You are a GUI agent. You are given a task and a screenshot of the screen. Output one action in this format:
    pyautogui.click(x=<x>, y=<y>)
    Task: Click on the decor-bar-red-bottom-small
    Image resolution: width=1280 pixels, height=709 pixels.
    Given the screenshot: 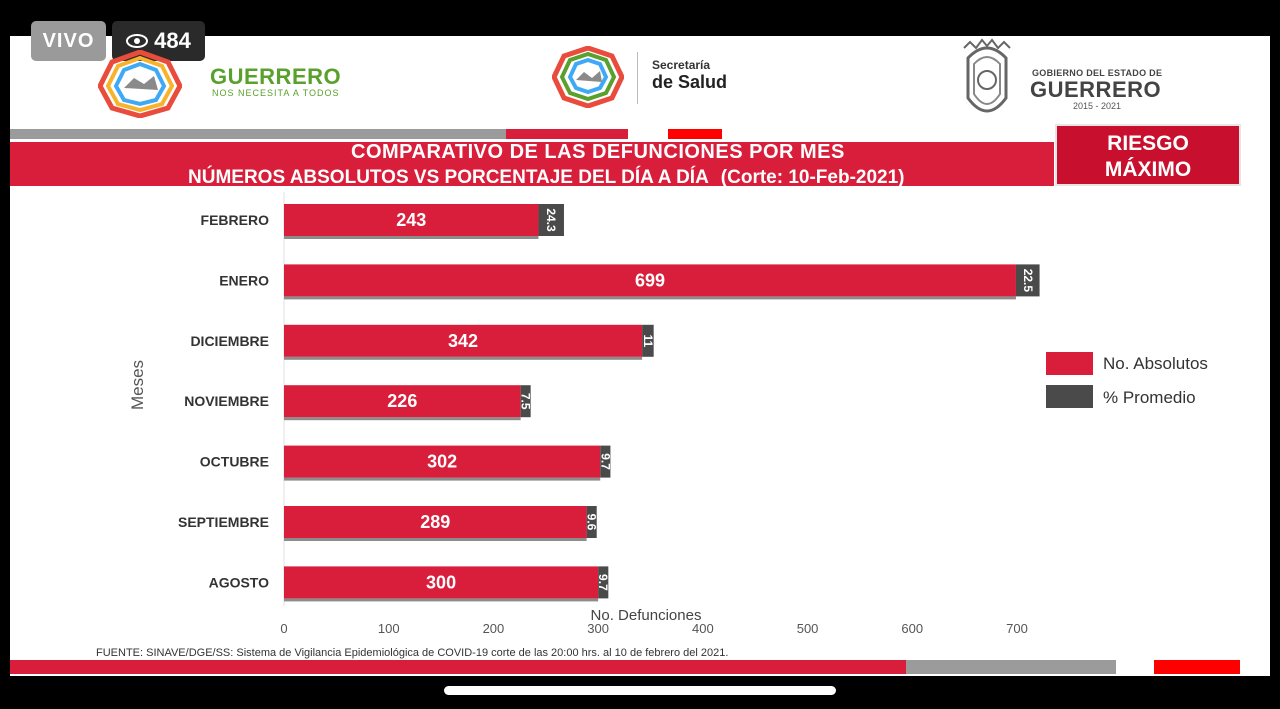 What is the action you would take?
    pyautogui.click(x=1197, y=667)
    